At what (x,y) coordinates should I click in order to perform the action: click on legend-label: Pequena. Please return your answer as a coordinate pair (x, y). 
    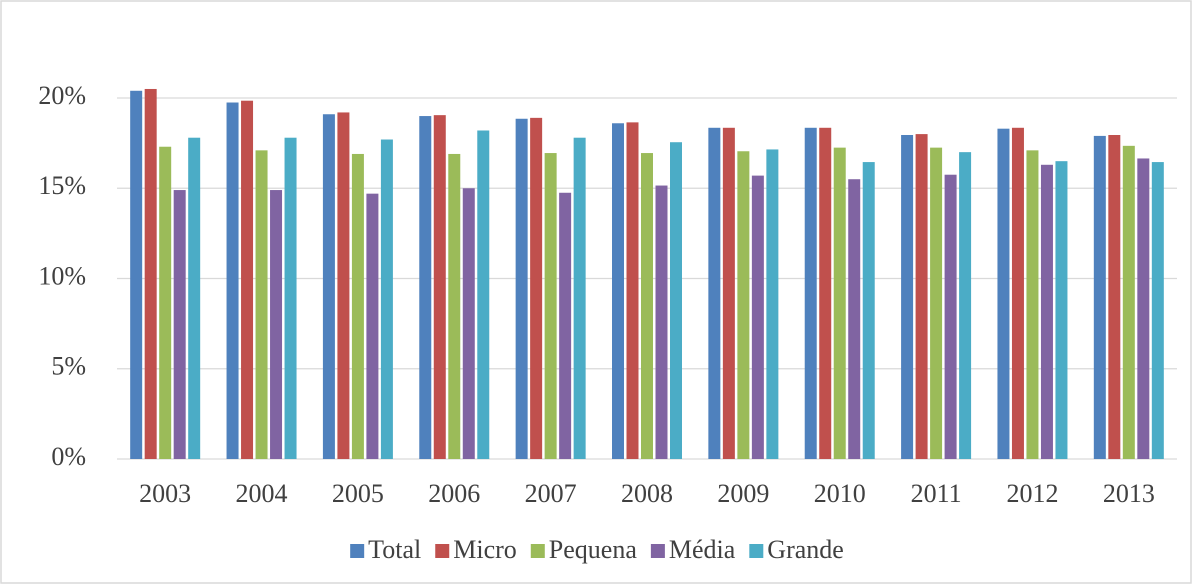
    Looking at the image, I should click on (593, 549).